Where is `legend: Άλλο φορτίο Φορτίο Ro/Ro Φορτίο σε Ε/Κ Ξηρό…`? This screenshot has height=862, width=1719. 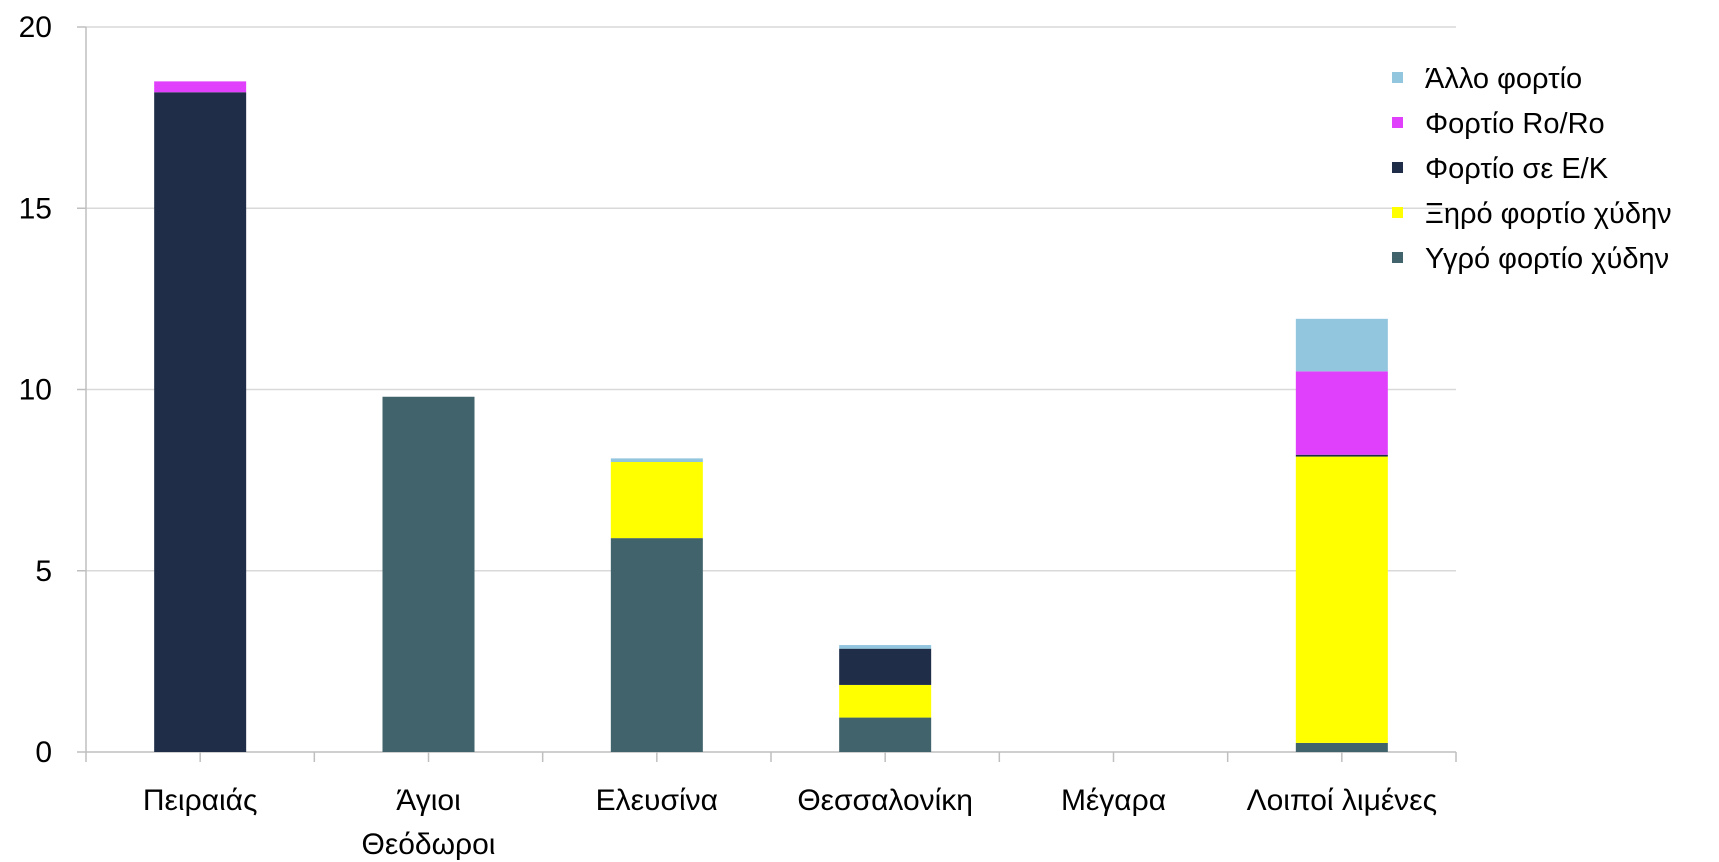 legend: Άλλο φορτίο Φορτίο Ro/Ro Φορτίο σε Ε/Κ Ξηρό… is located at coordinates (1532, 169).